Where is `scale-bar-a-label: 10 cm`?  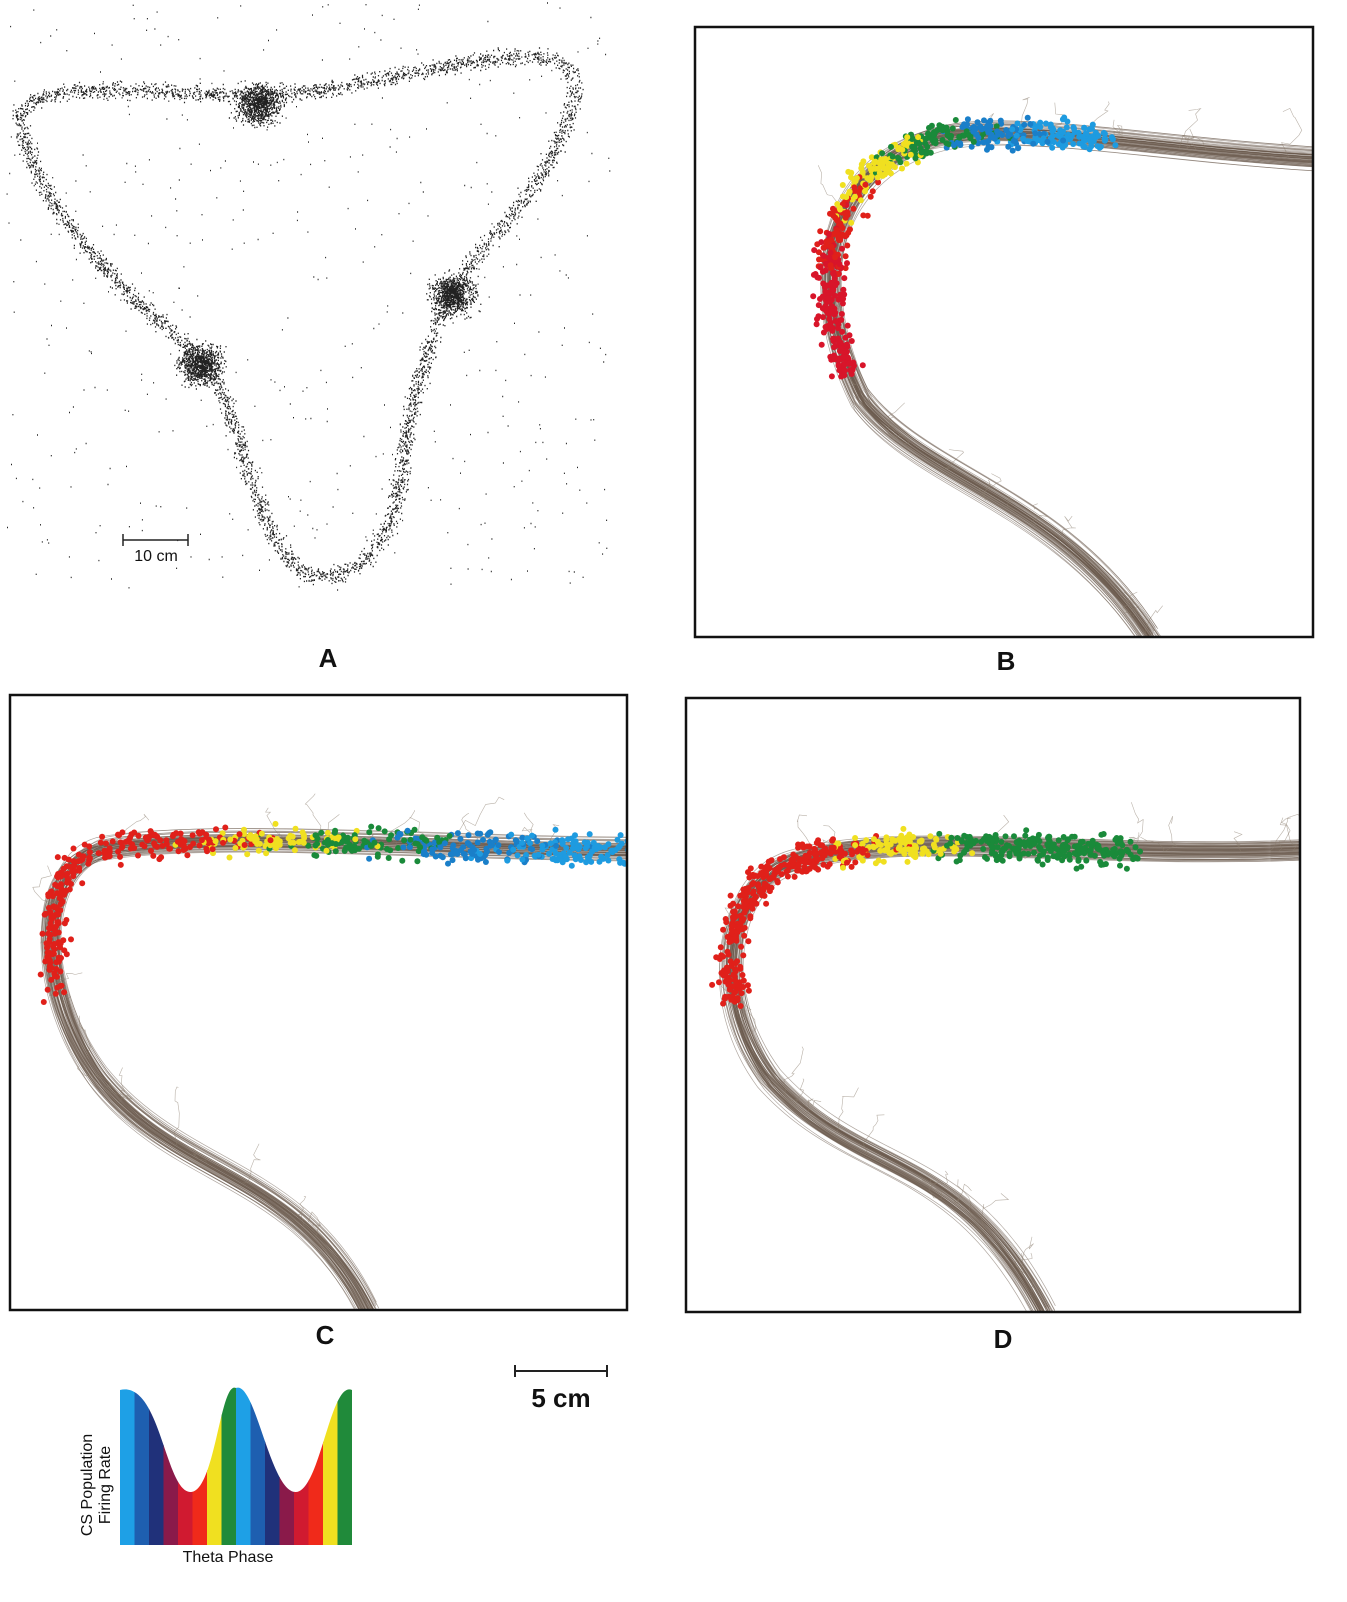 scale-bar-a-label: 10 cm is located at coordinates (156, 556).